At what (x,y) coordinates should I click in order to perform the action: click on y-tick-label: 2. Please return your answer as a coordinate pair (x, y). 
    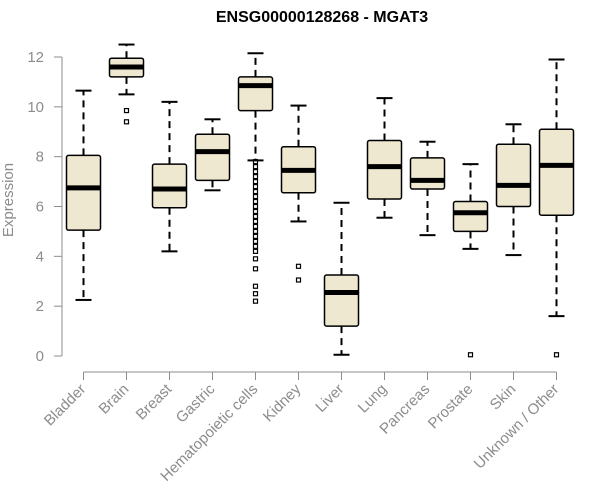
    Looking at the image, I should click on (40, 306).